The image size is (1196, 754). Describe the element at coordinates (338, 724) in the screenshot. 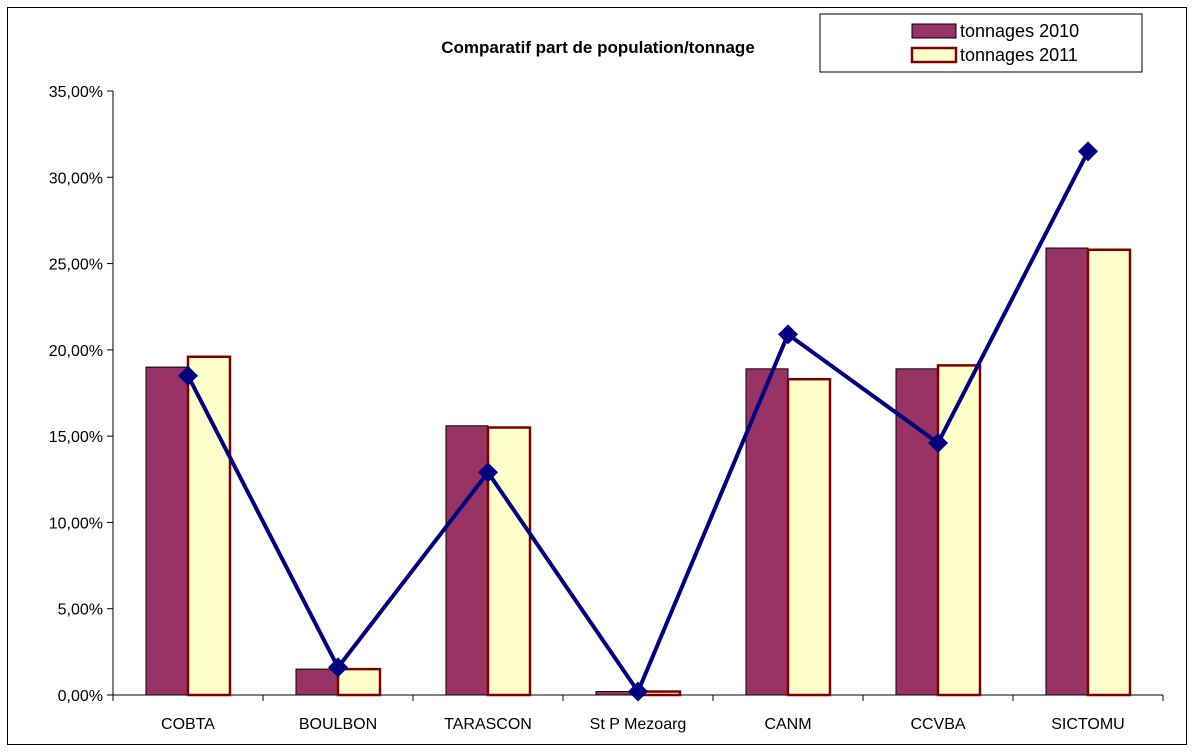

I see `x-tick-label: BOULBON` at that location.